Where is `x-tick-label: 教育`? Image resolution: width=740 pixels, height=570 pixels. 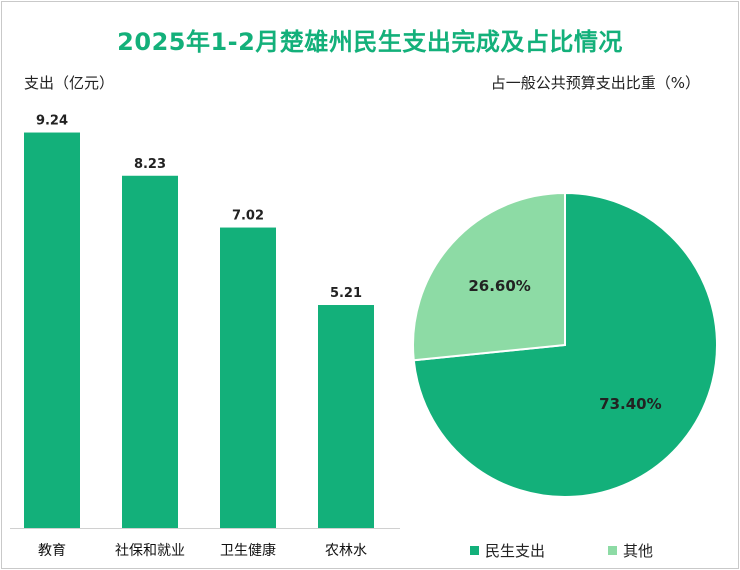 x-tick-label: 教育 is located at coordinates (52, 551).